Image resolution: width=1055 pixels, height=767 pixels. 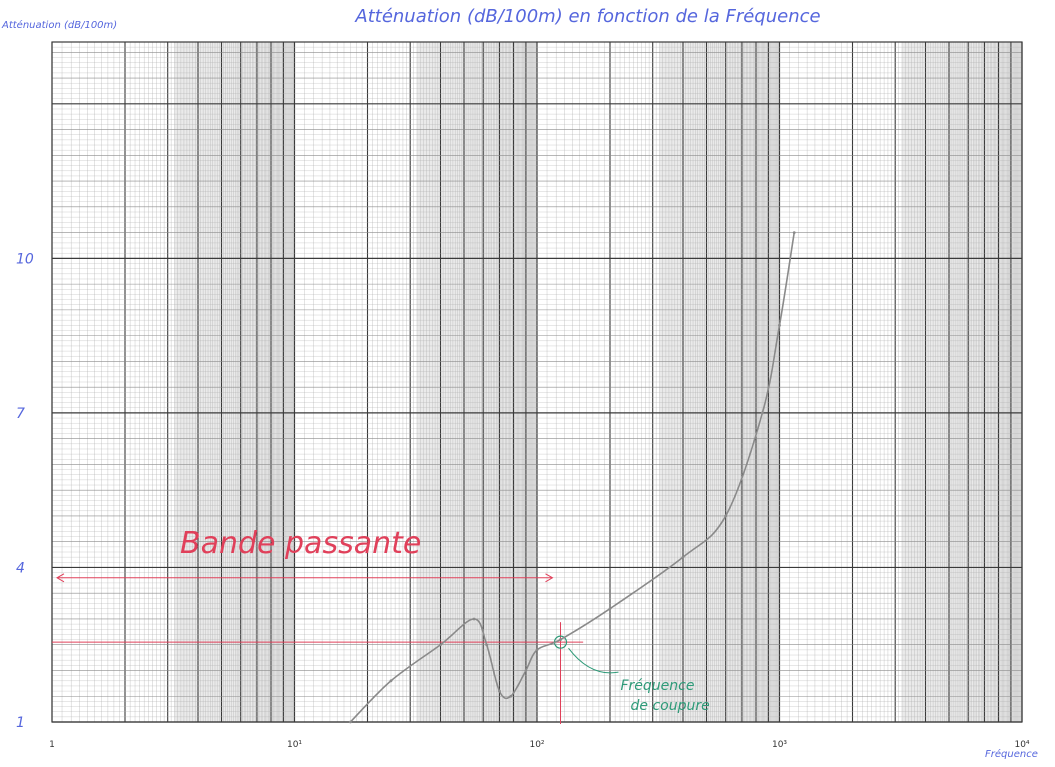 I want to click on passband-arrow-left, so click(x=60, y=578).